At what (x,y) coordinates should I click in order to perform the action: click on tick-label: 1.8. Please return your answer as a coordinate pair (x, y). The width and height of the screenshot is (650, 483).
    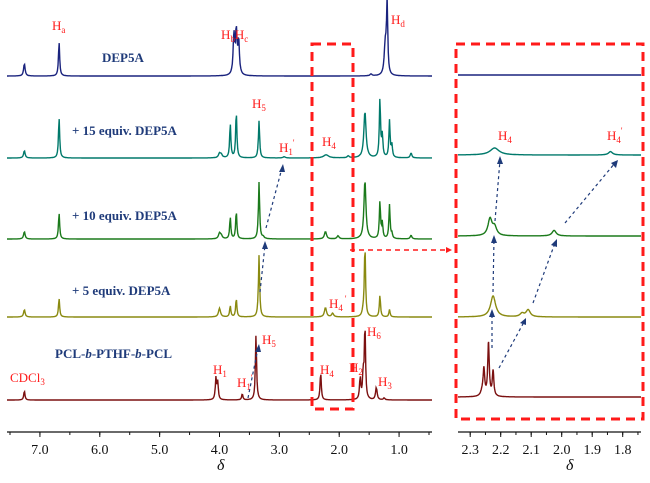
    Looking at the image, I should click on (623, 450).